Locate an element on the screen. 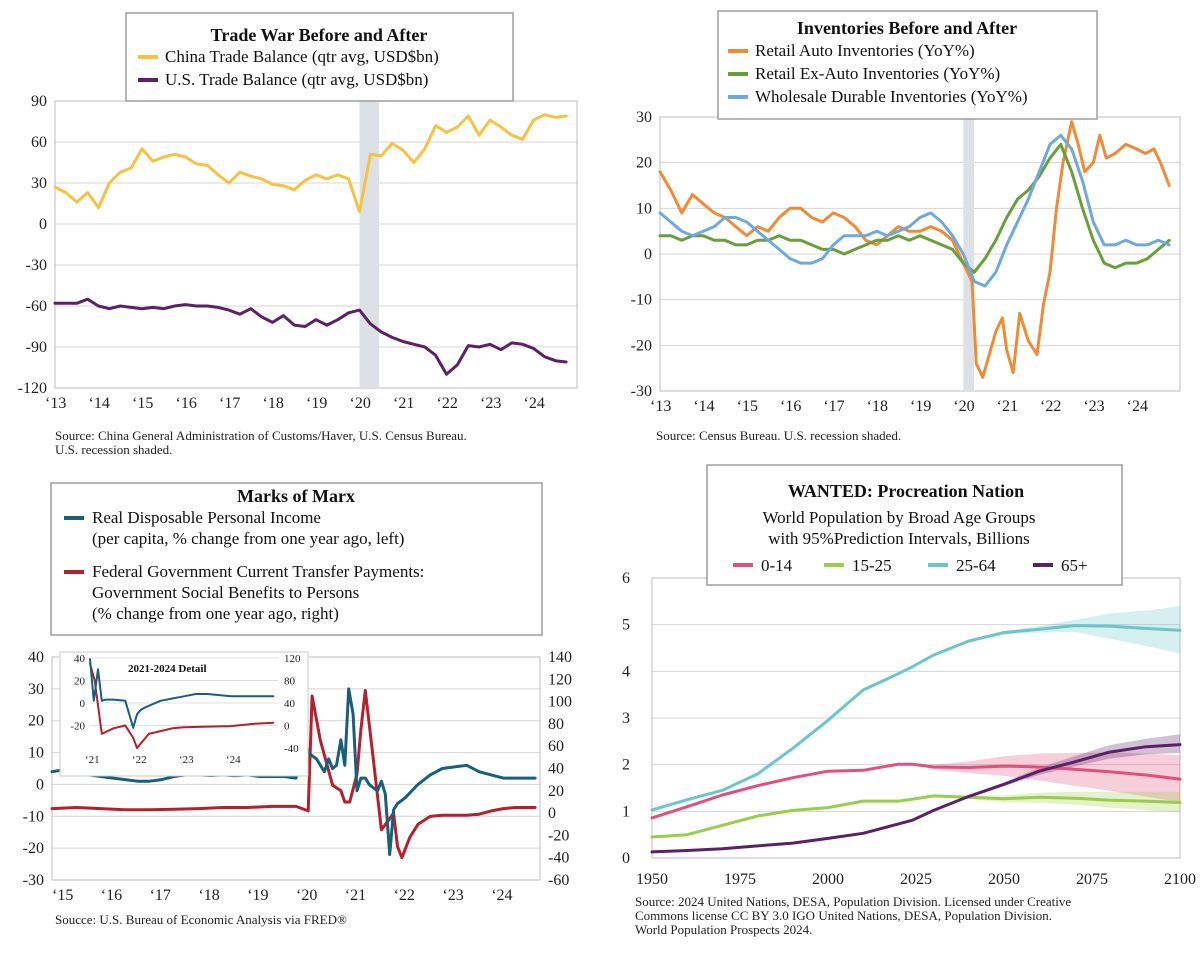 The height and width of the screenshot is (960, 1200). inset-y-right-tick-label: 0 is located at coordinates (287, 727).